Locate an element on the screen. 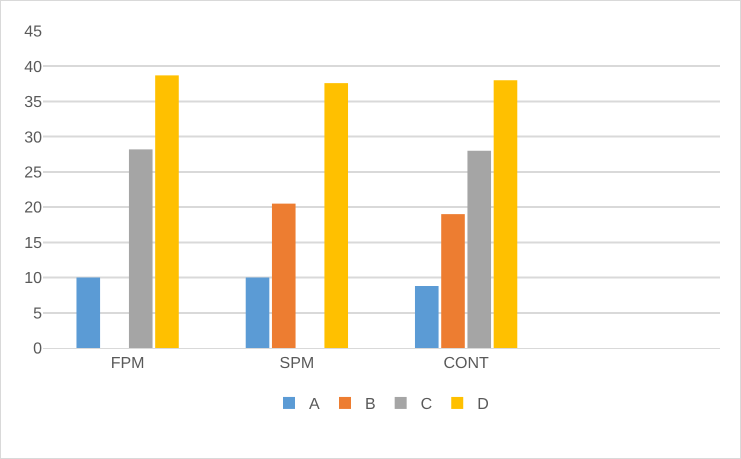 This screenshot has height=459, width=741. y-tick-label: 5 is located at coordinates (37, 313).